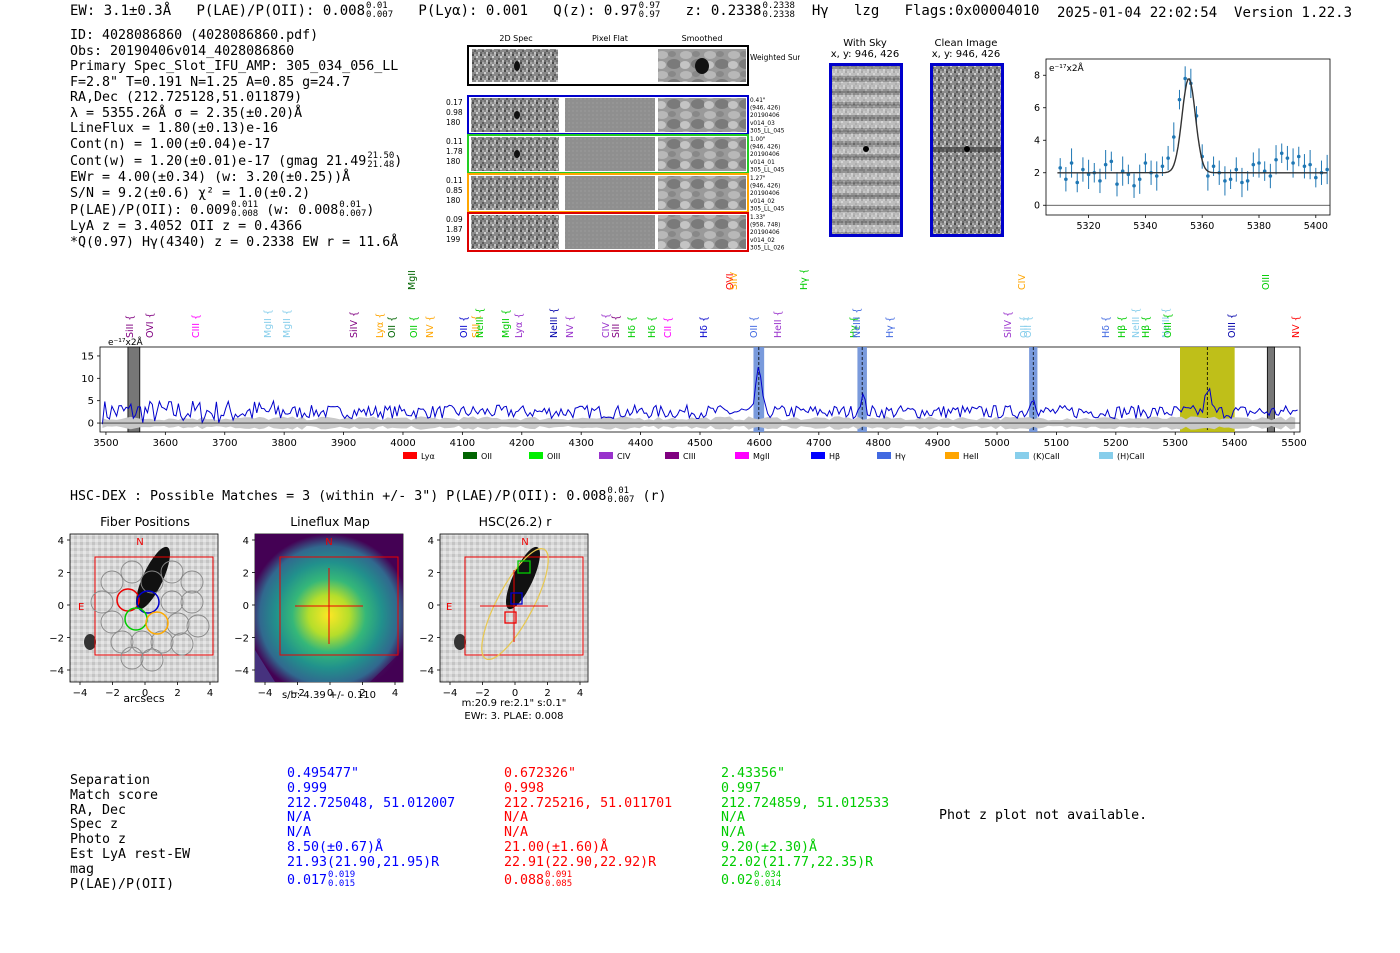 The image size is (1400, 953). I want to click on info-lya: LyA z = 3.4052 OII z = 0.4366, so click(186, 226).